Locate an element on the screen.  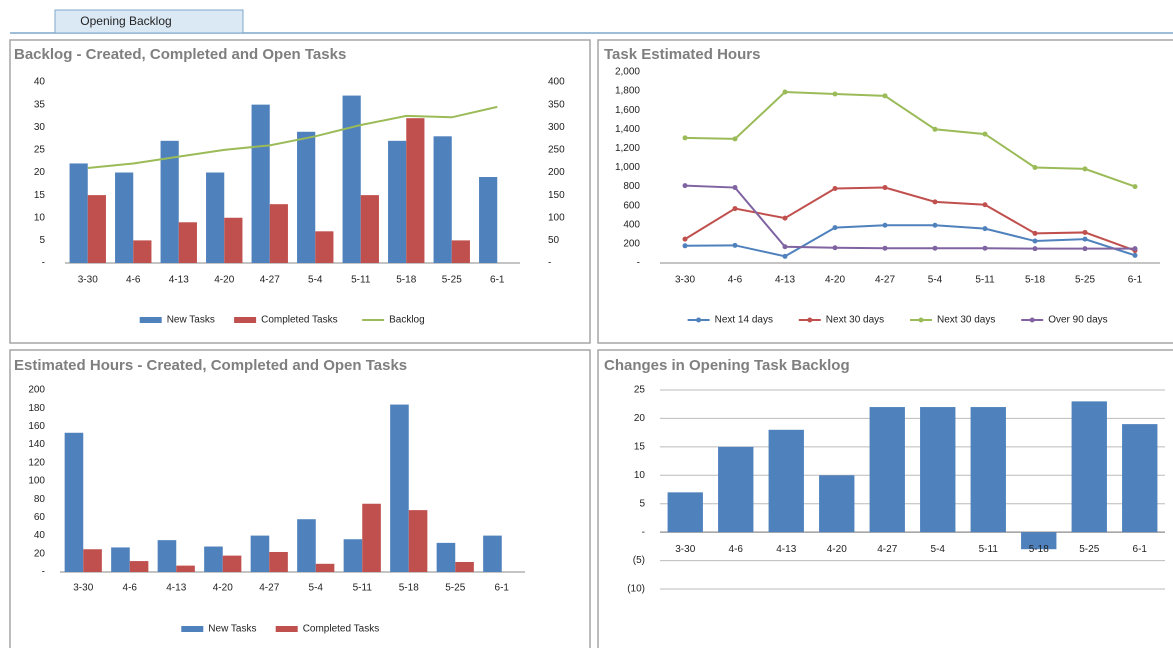
y-tick-label: 120 is located at coordinates (36, 462).